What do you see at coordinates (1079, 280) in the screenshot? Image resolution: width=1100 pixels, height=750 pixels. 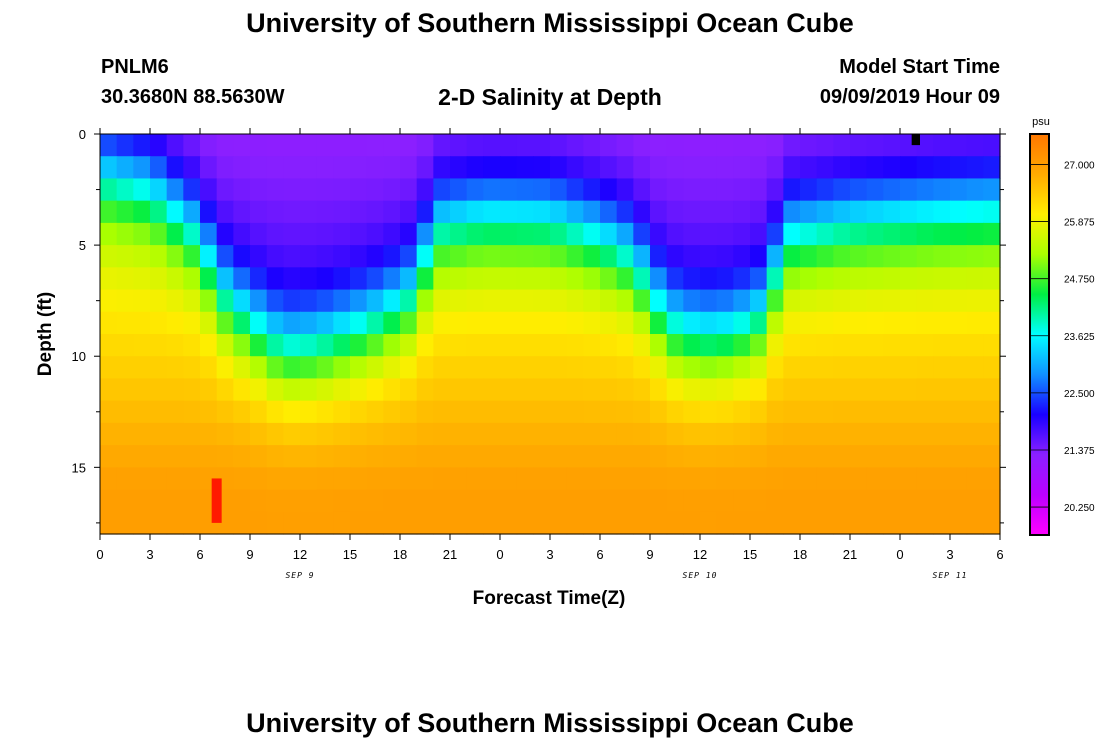 I see `colorbar-tick-label: 24.750` at bounding box center [1079, 280].